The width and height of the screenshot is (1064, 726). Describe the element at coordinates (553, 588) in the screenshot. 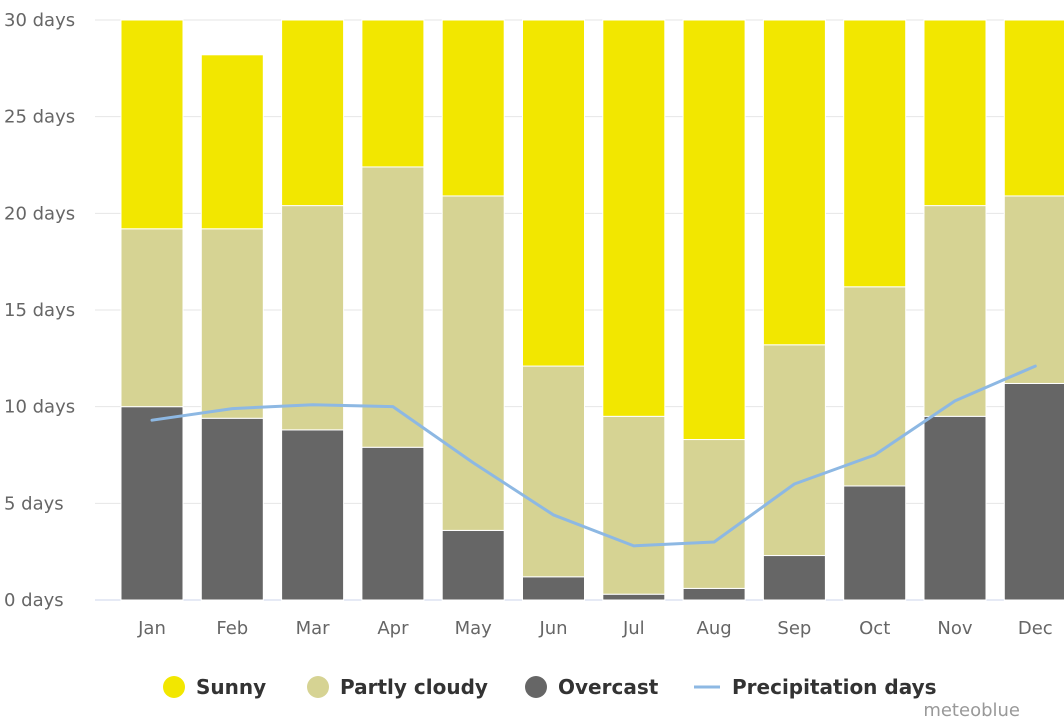

I see `bar-overcast-jun` at that location.